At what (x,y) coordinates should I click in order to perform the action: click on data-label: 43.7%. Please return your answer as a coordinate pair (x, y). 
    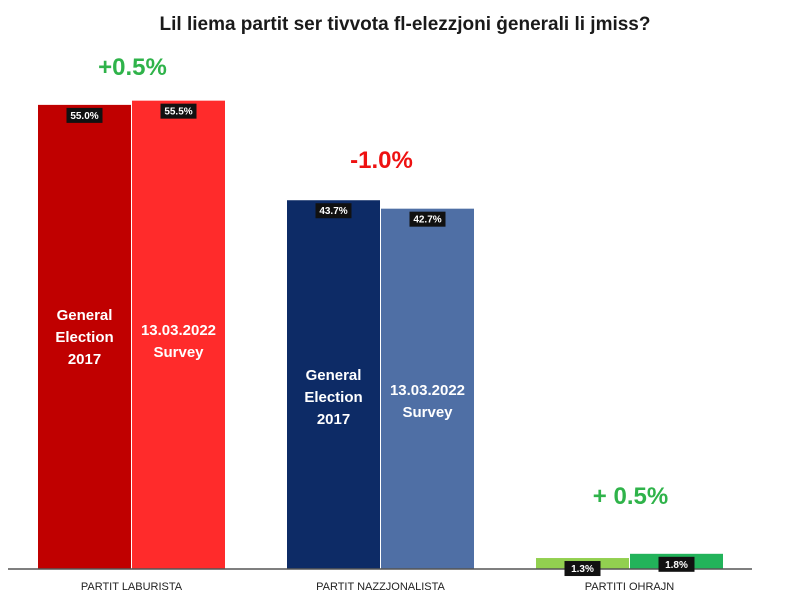
    Looking at the image, I should click on (333, 211).